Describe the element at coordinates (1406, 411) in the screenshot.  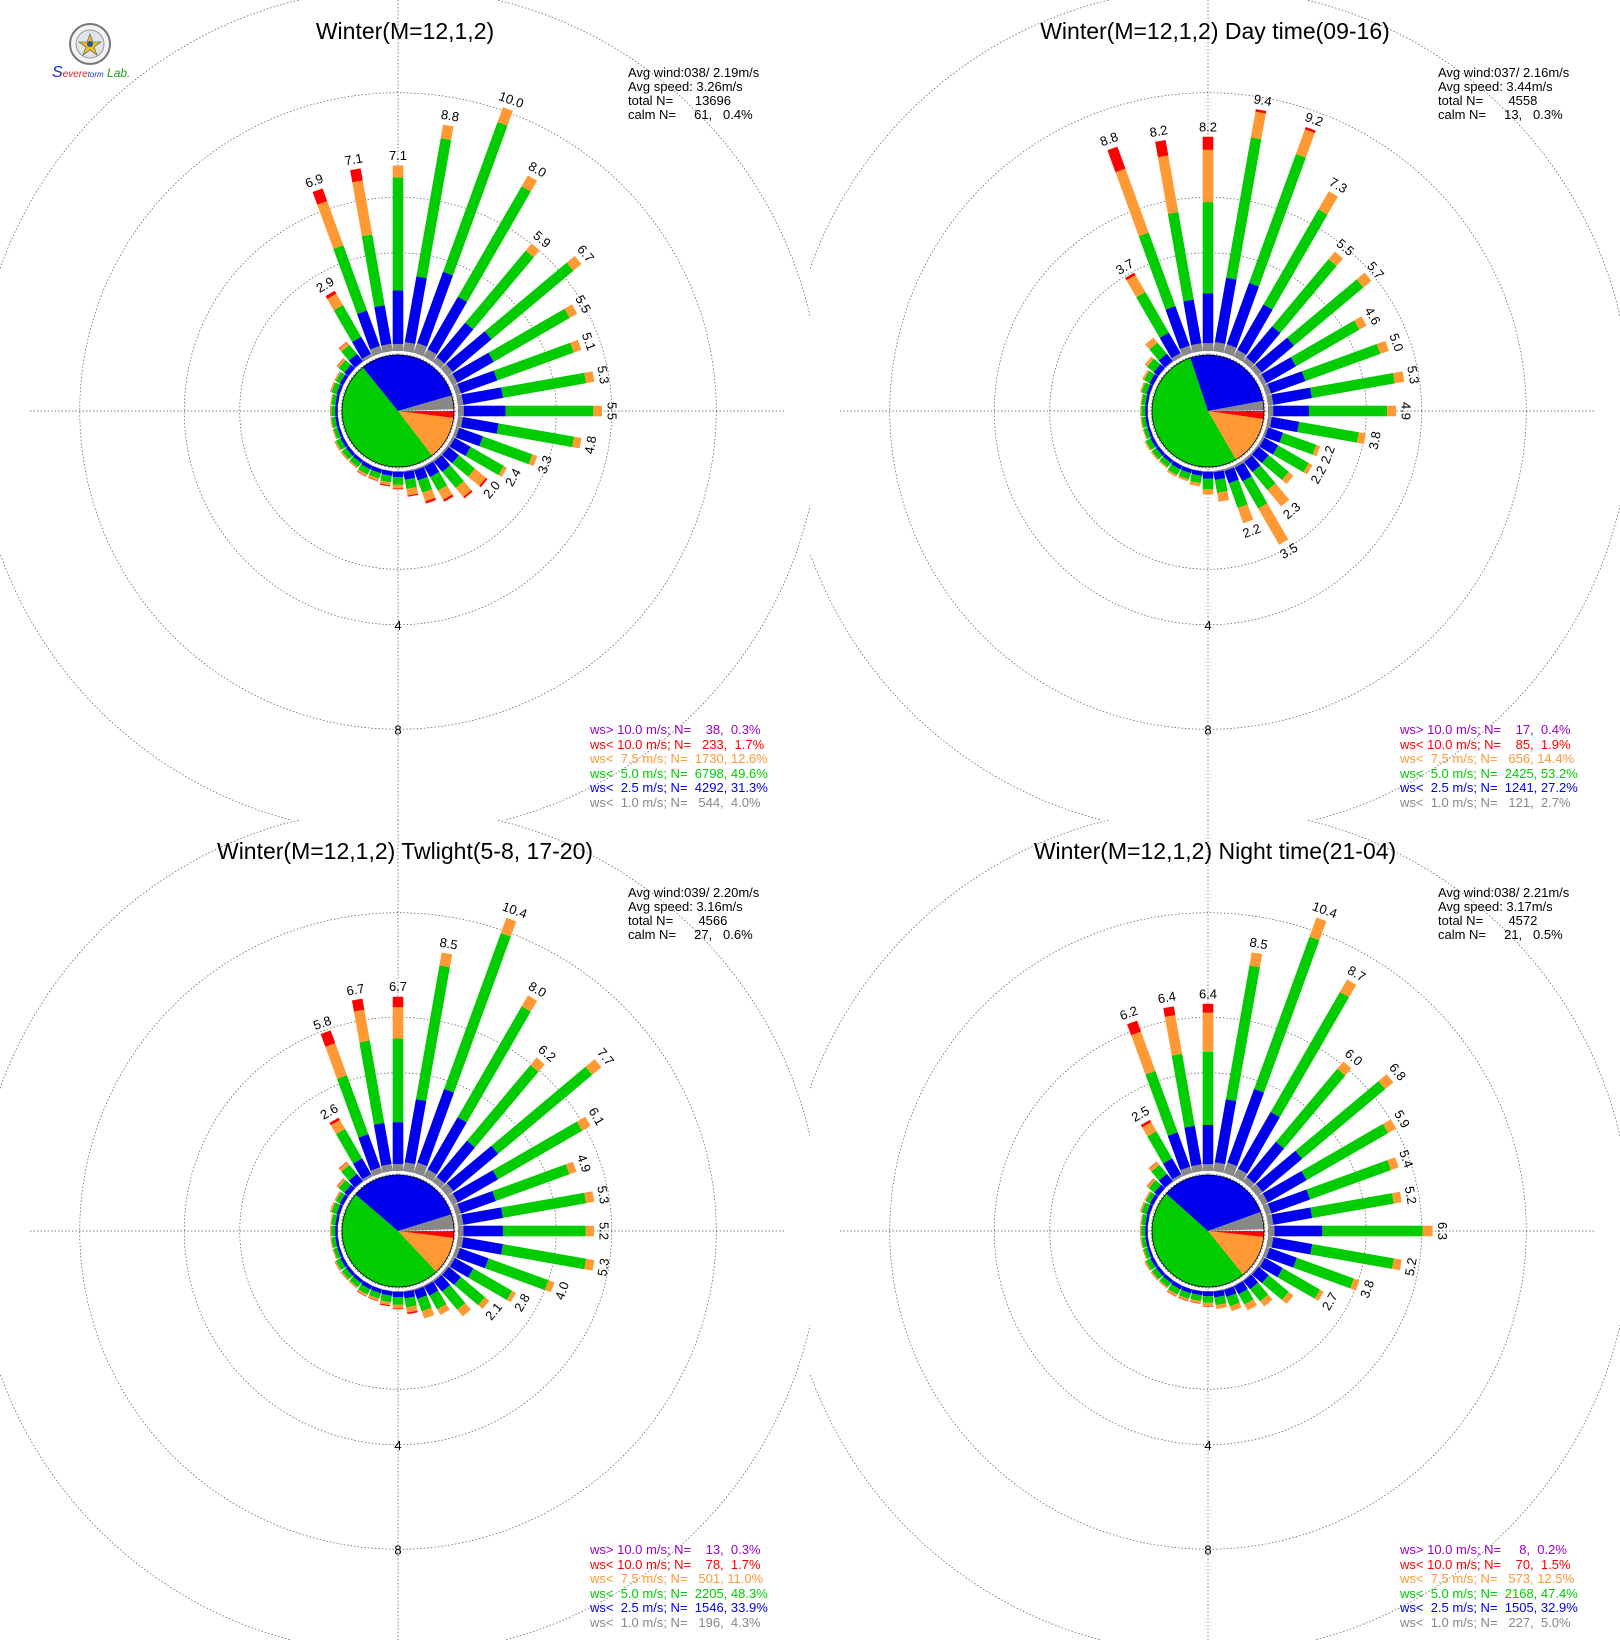
I see `bar-value-label: 4.9` at that location.